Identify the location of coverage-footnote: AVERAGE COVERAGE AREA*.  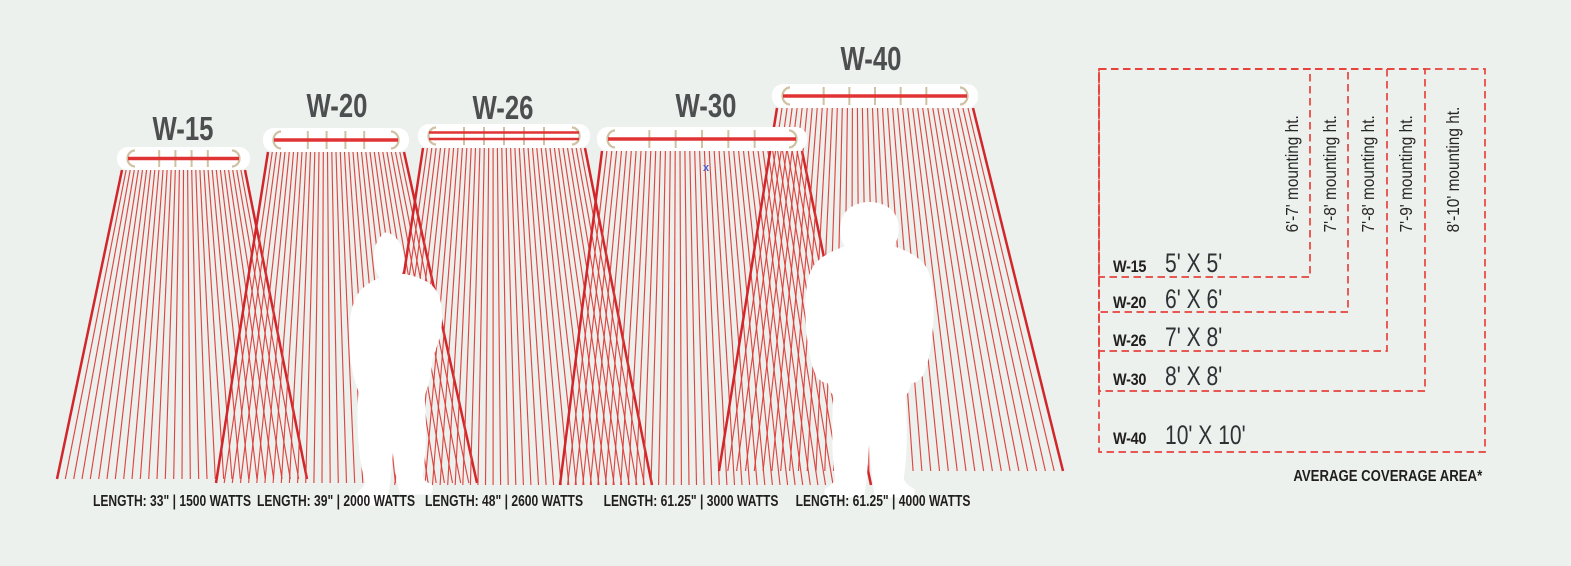
(1387, 476).